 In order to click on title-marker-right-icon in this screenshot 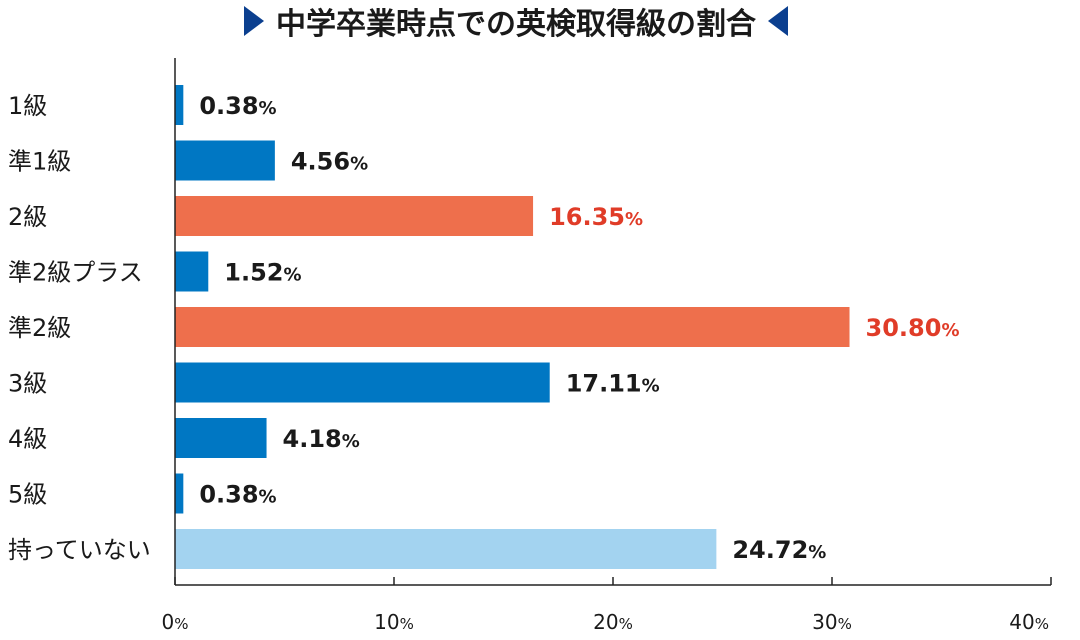, I will do `click(778, 21)`.